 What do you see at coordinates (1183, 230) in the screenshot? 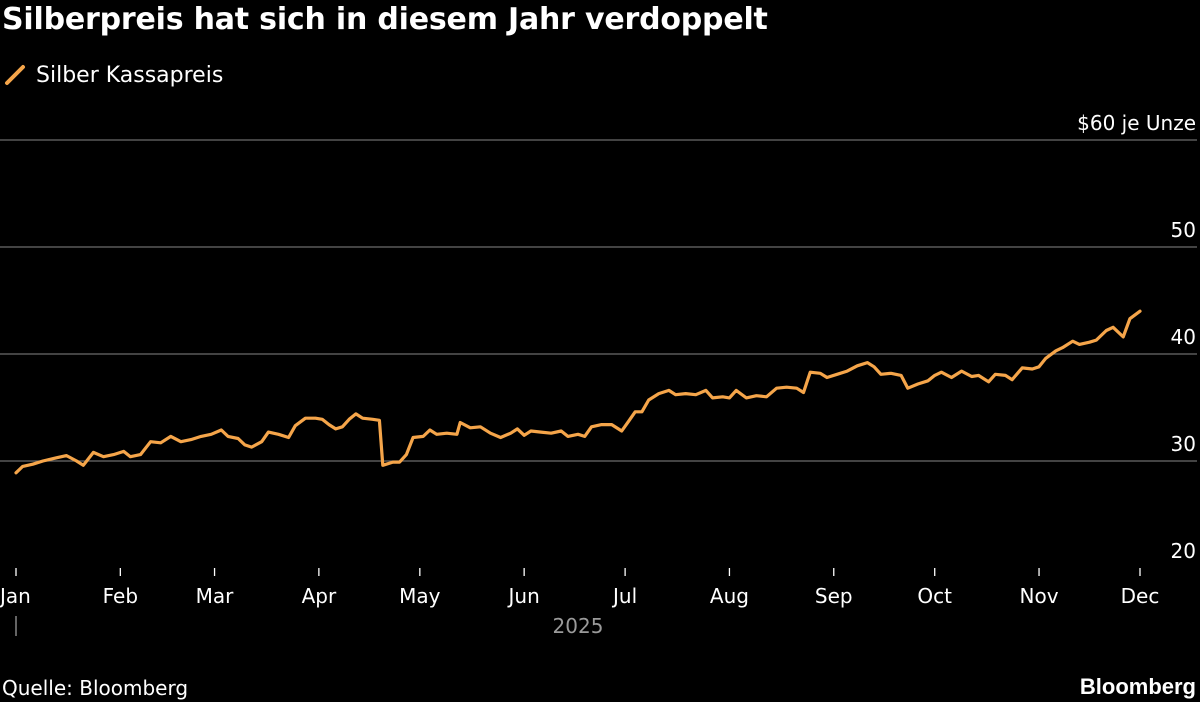
I see `y-tick-label-50: 50` at bounding box center [1183, 230].